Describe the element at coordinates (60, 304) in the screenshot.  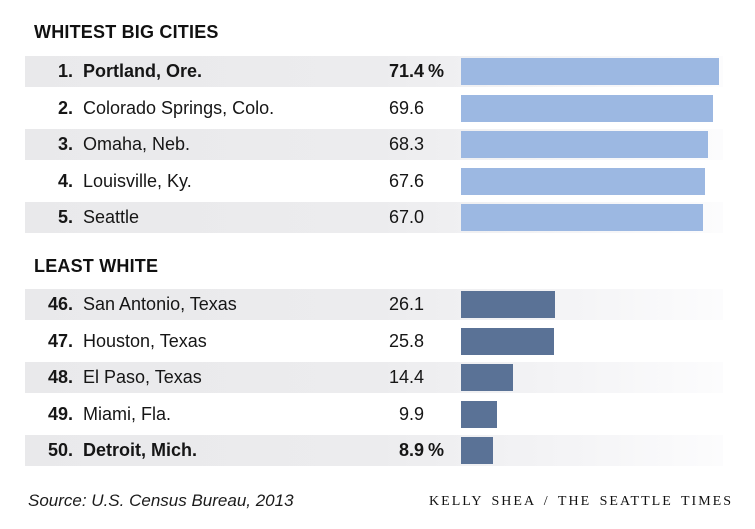
I see `rank-label: 46.` at that location.